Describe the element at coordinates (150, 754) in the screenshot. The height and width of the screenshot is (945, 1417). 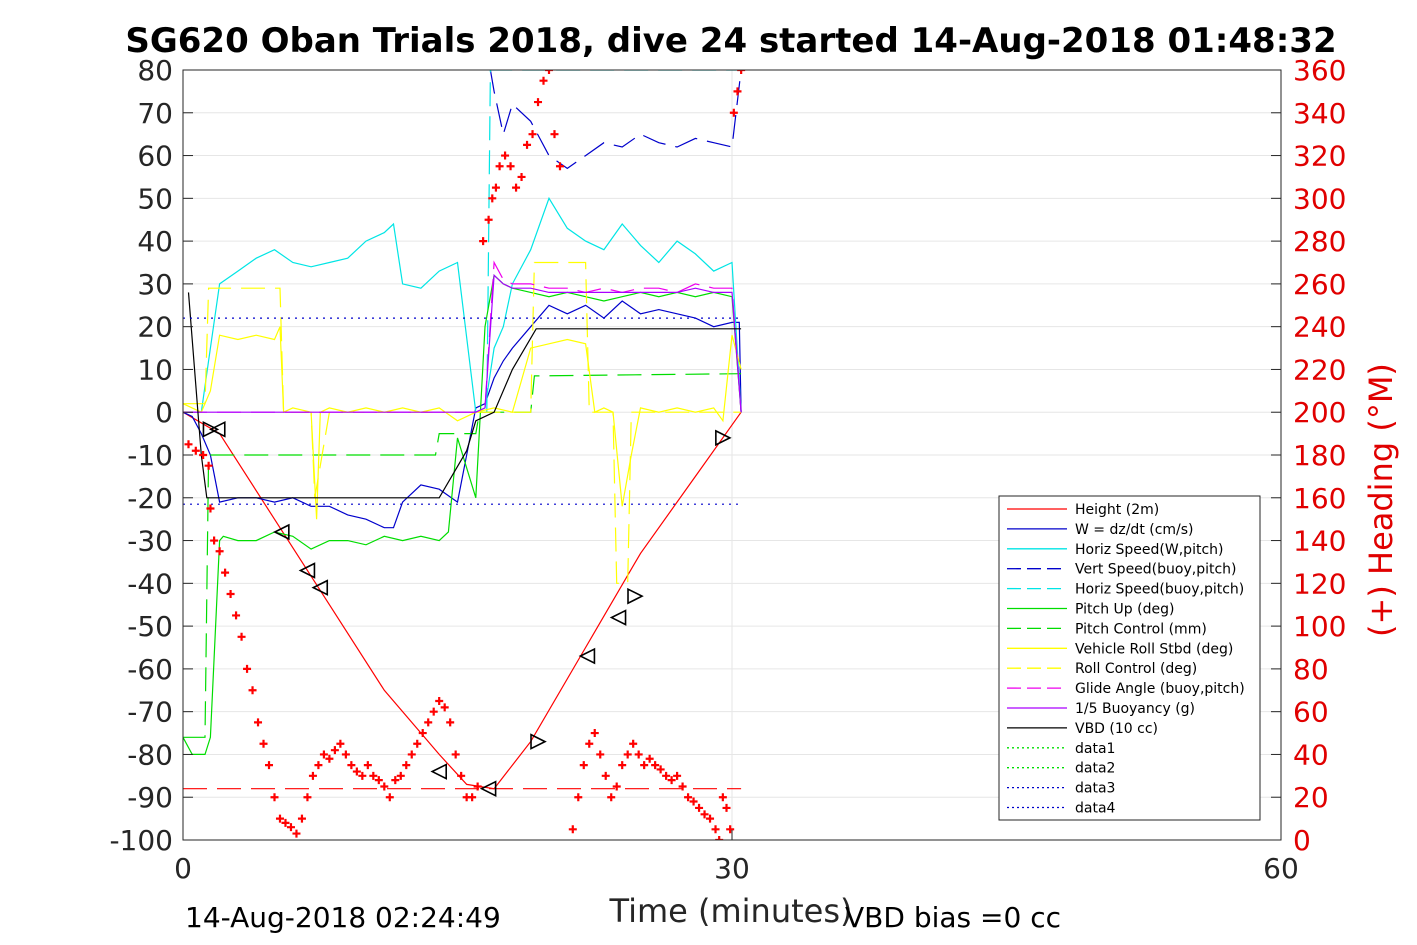
I see `y-left-tick-label: -80` at that location.